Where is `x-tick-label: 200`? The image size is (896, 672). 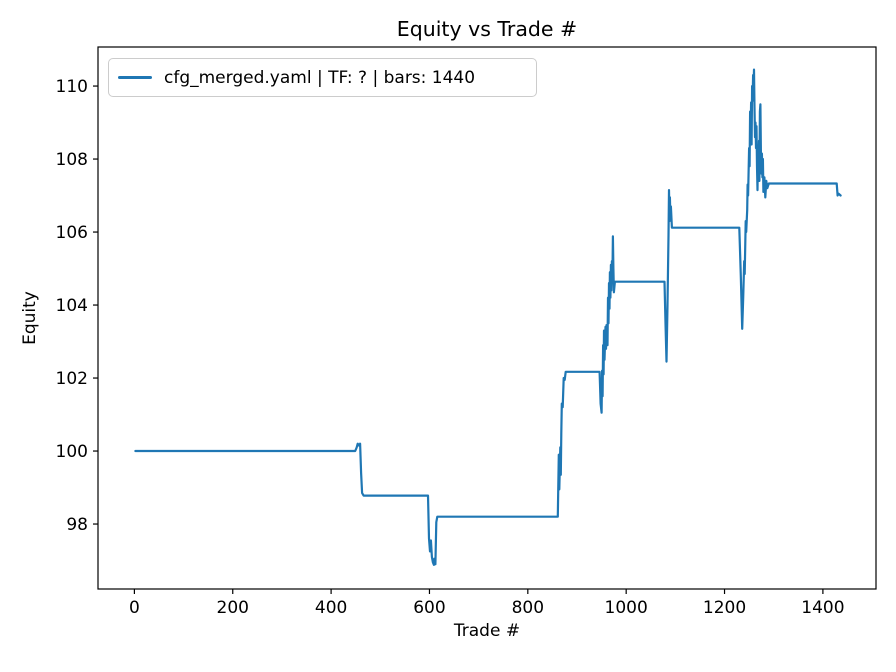 x-tick-label: 200 is located at coordinates (233, 608).